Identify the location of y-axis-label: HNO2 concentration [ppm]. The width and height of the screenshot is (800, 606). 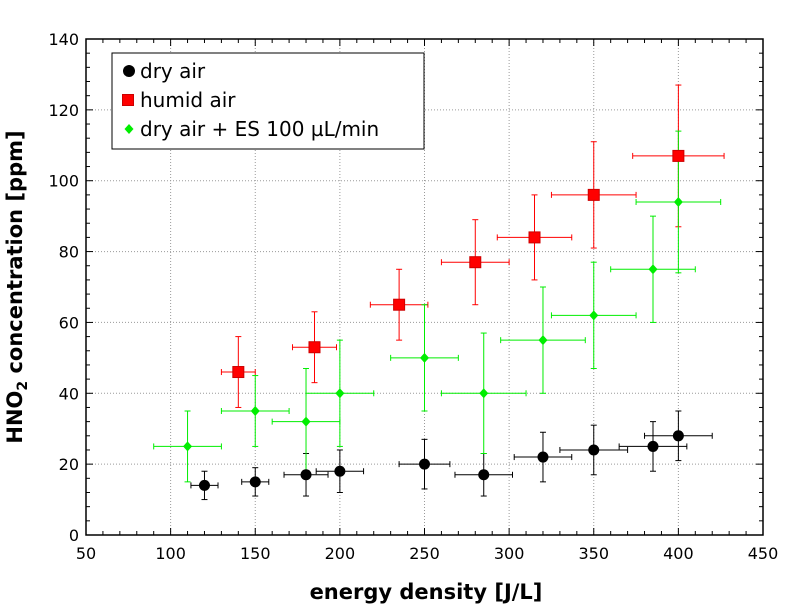
(17, 286).